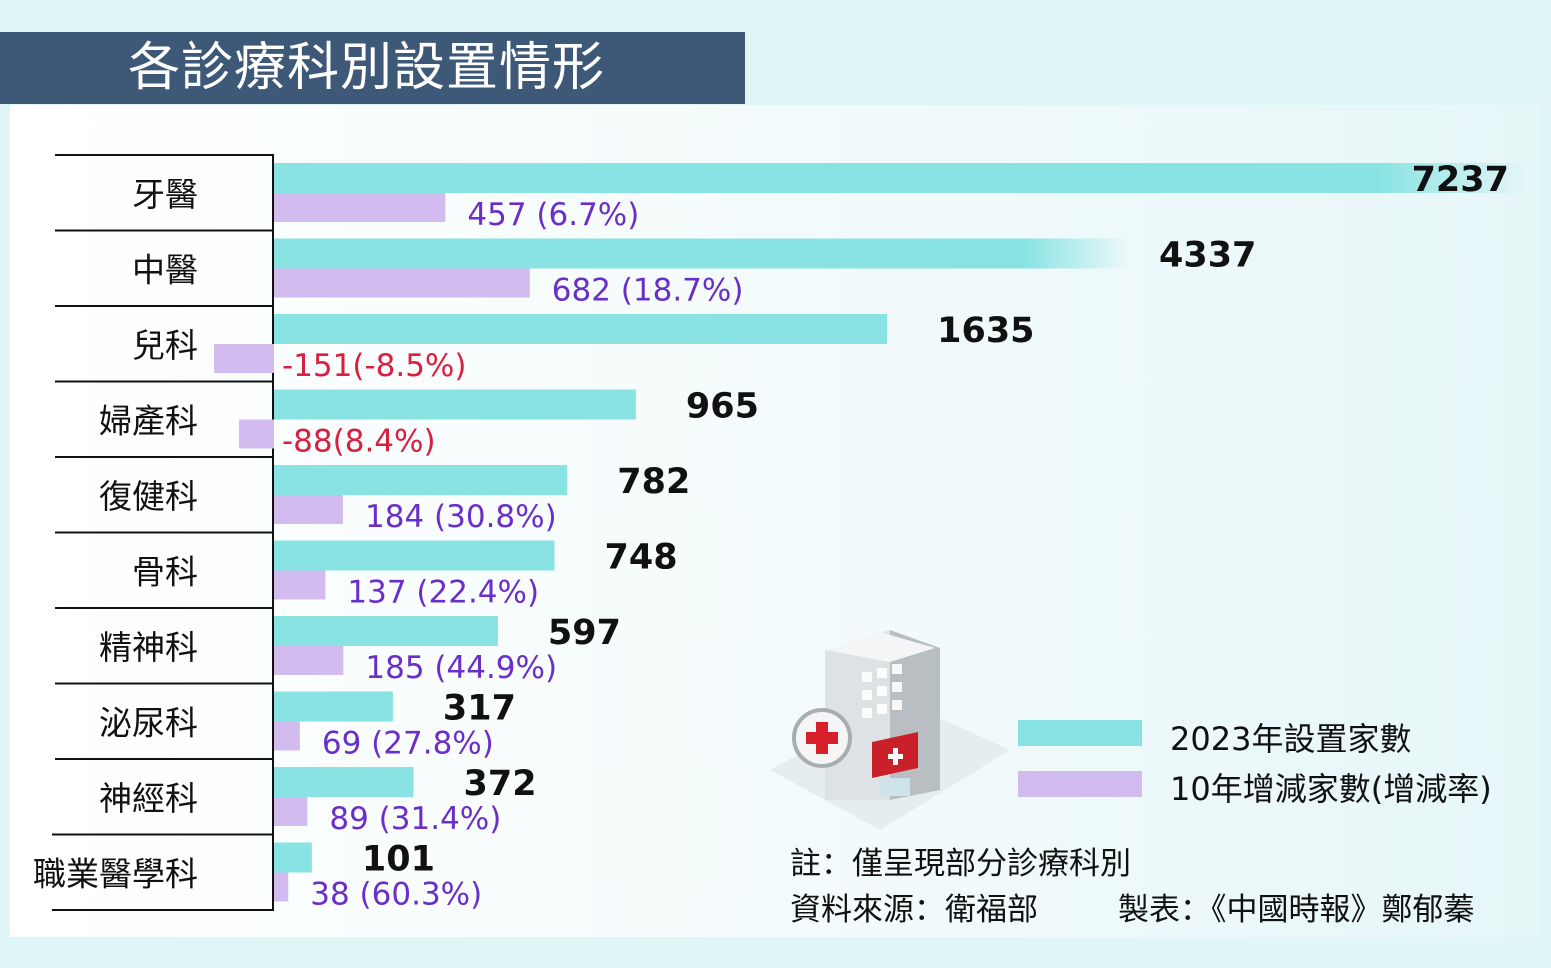 This screenshot has height=968, width=1551. What do you see at coordinates (960, 864) in the screenshot?
I see `note-text: 註：僅呈現部分診療科別` at bounding box center [960, 864].